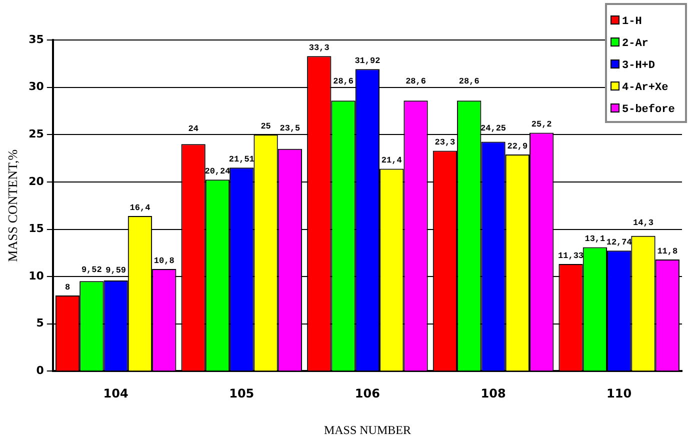  I want to click on data-label: 33,3, so click(319, 47).